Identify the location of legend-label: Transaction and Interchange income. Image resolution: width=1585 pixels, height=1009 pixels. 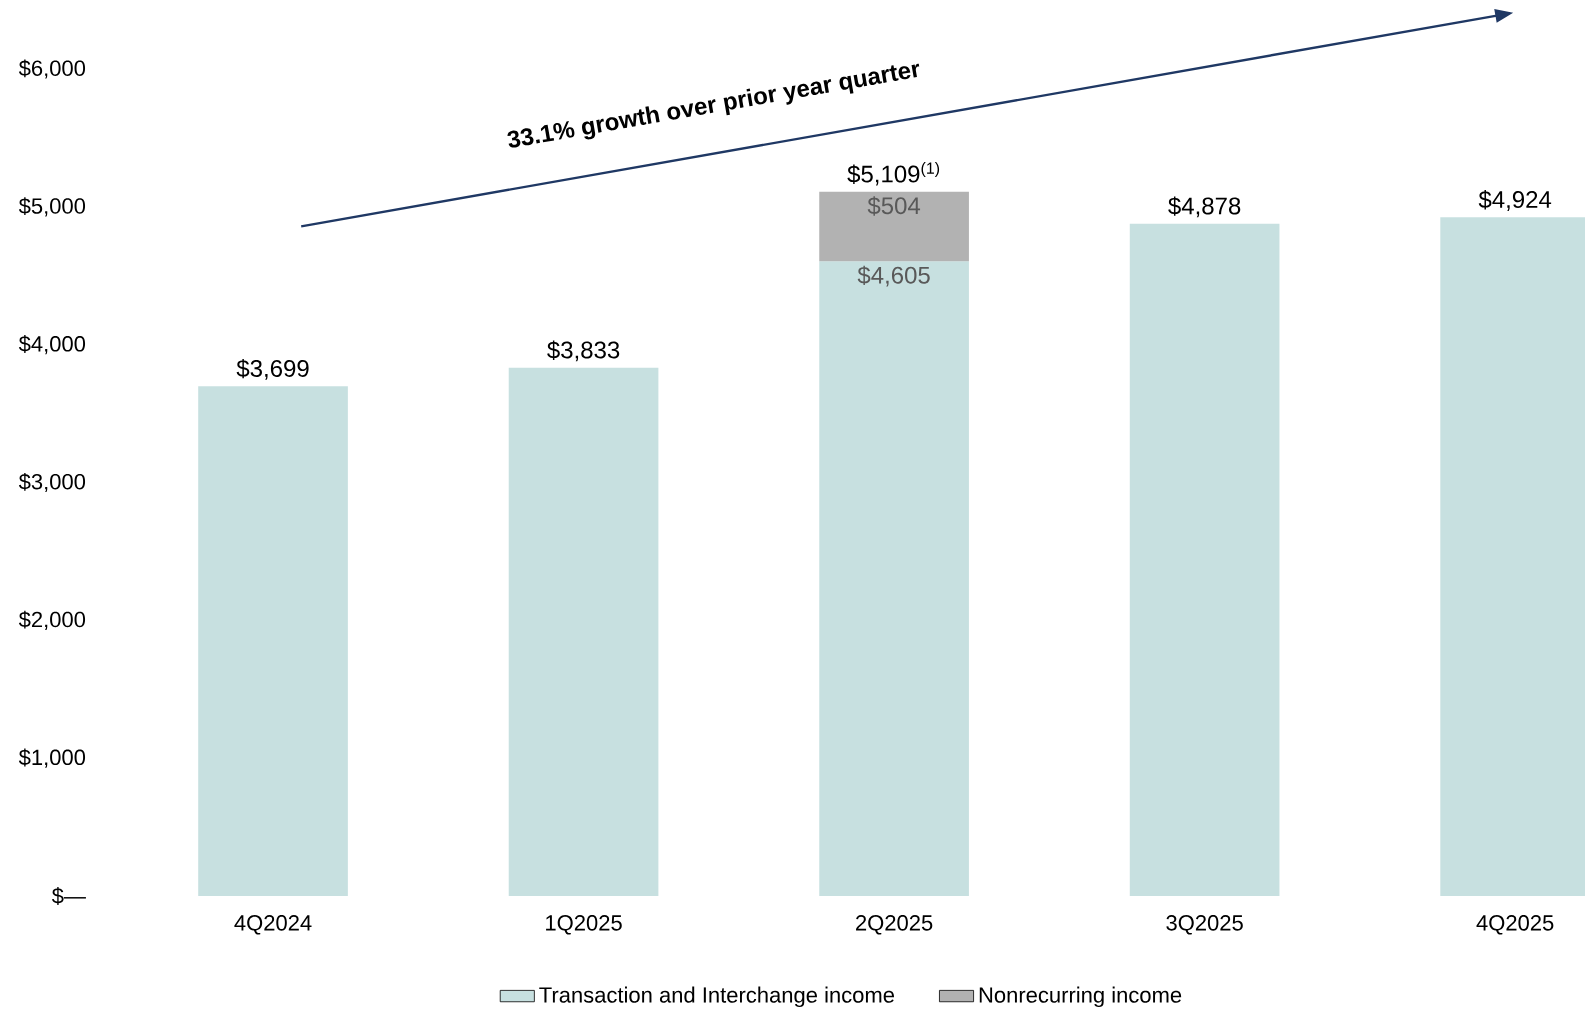
(717, 997).